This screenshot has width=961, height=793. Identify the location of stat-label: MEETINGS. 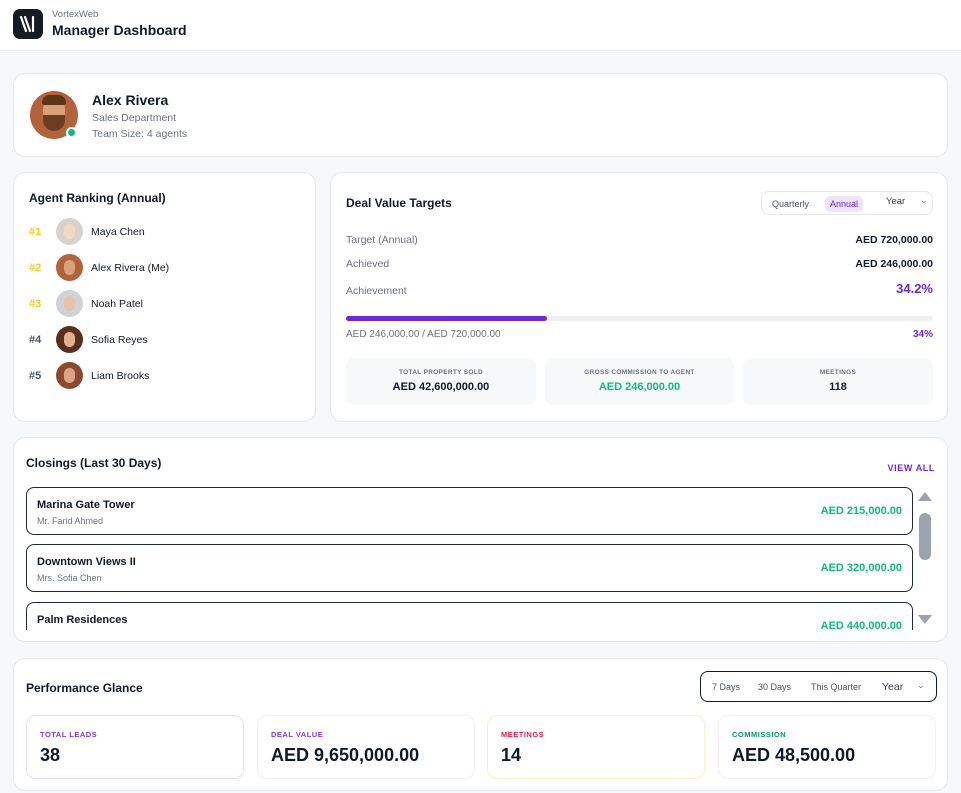
(838, 372).